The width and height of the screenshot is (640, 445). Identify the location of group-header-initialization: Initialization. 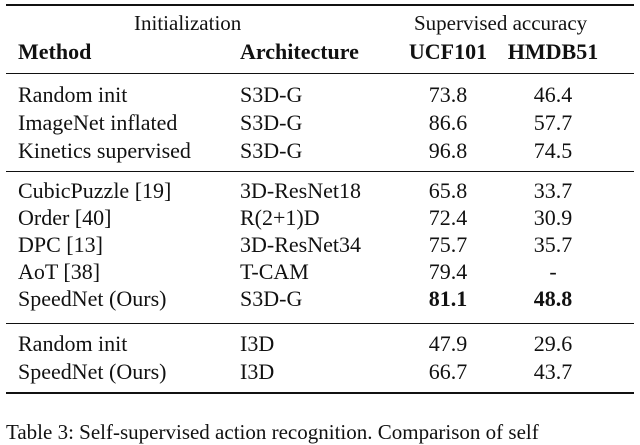
(188, 23).